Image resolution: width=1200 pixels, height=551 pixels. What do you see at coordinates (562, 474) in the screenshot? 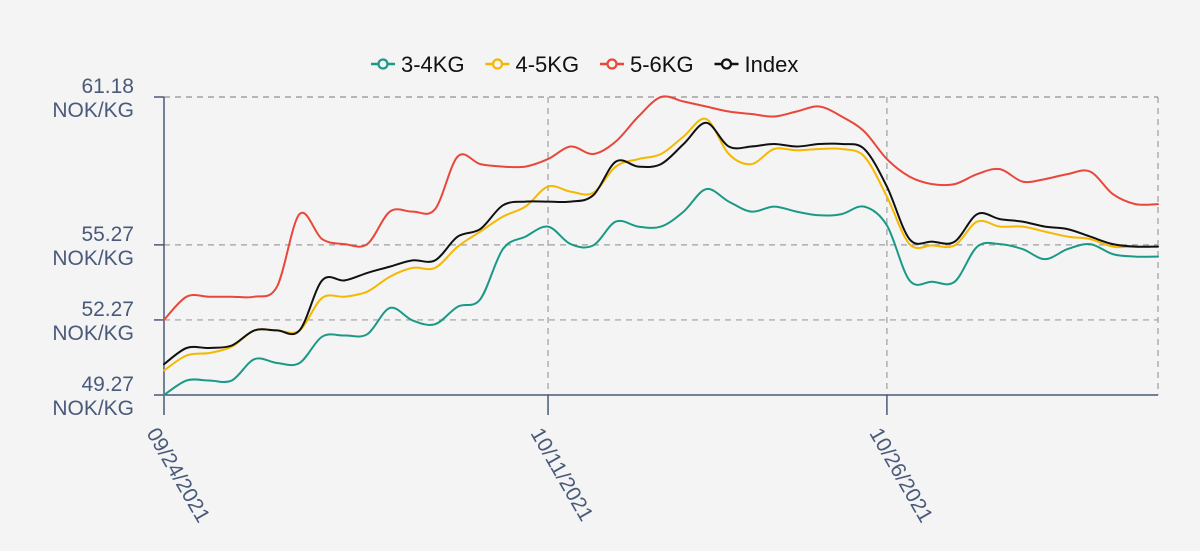
I see `x-tick-label: 10/11/2021` at bounding box center [562, 474].